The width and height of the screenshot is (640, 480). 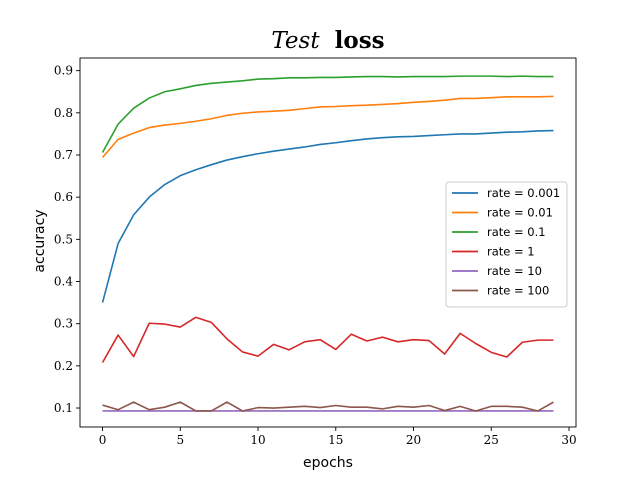 What do you see at coordinates (335, 440) in the screenshot?
I see `x-tick-label: 15` at bounding box center [335, 440].